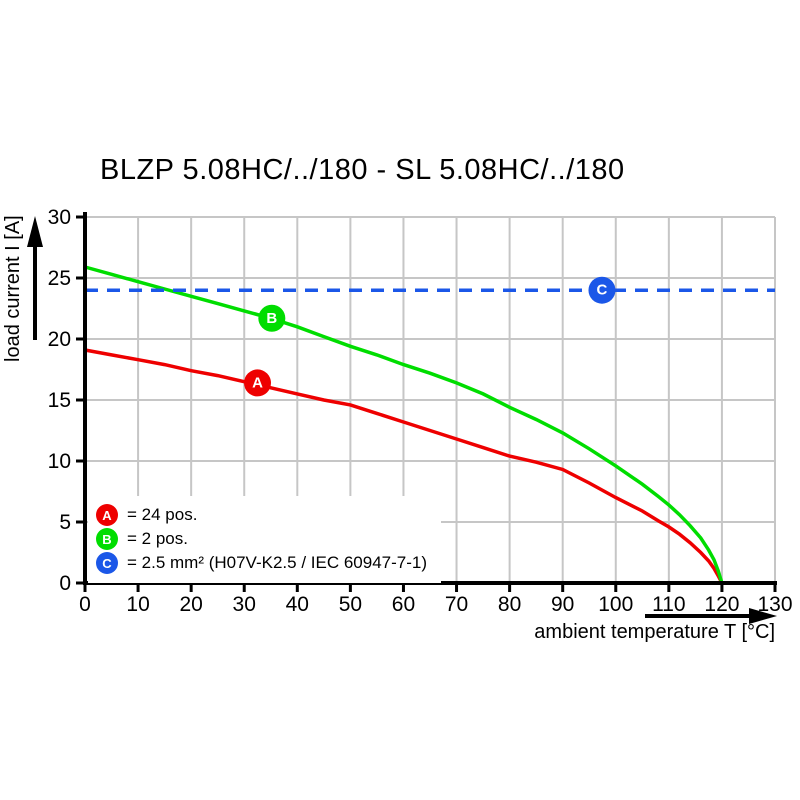  What do you see at coordinates (162, 514) in the screenshot?
I see `legend-label-a: = 24 pos.` at bounding box center [162, 514].